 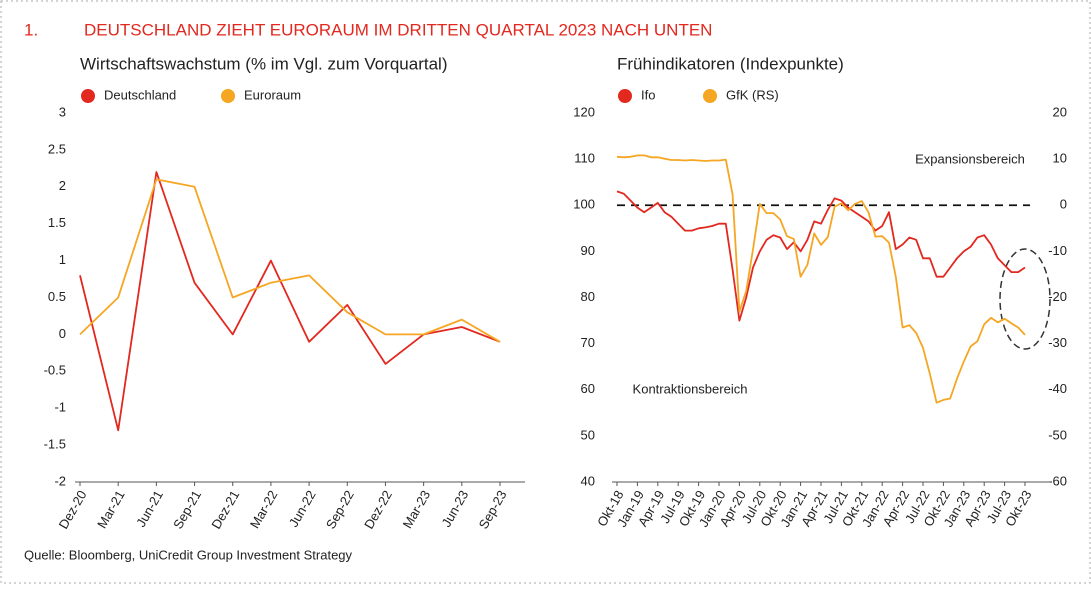 What do you see at coordinates (648, 94) in the screenshot?
I see `legend-label: Ifo` at bounding box center [648, 94].